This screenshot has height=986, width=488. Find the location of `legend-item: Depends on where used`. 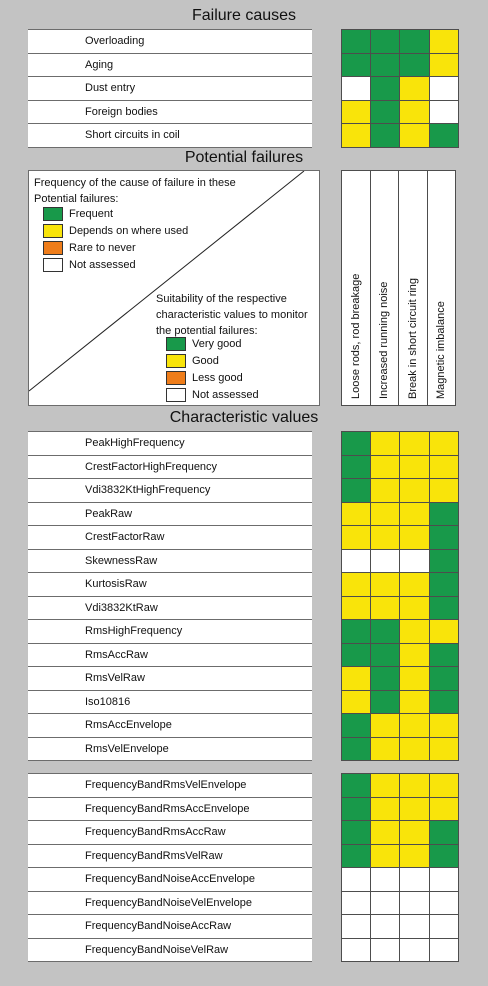

legend-item: Depends on where used is located at coordinates (115, 231).